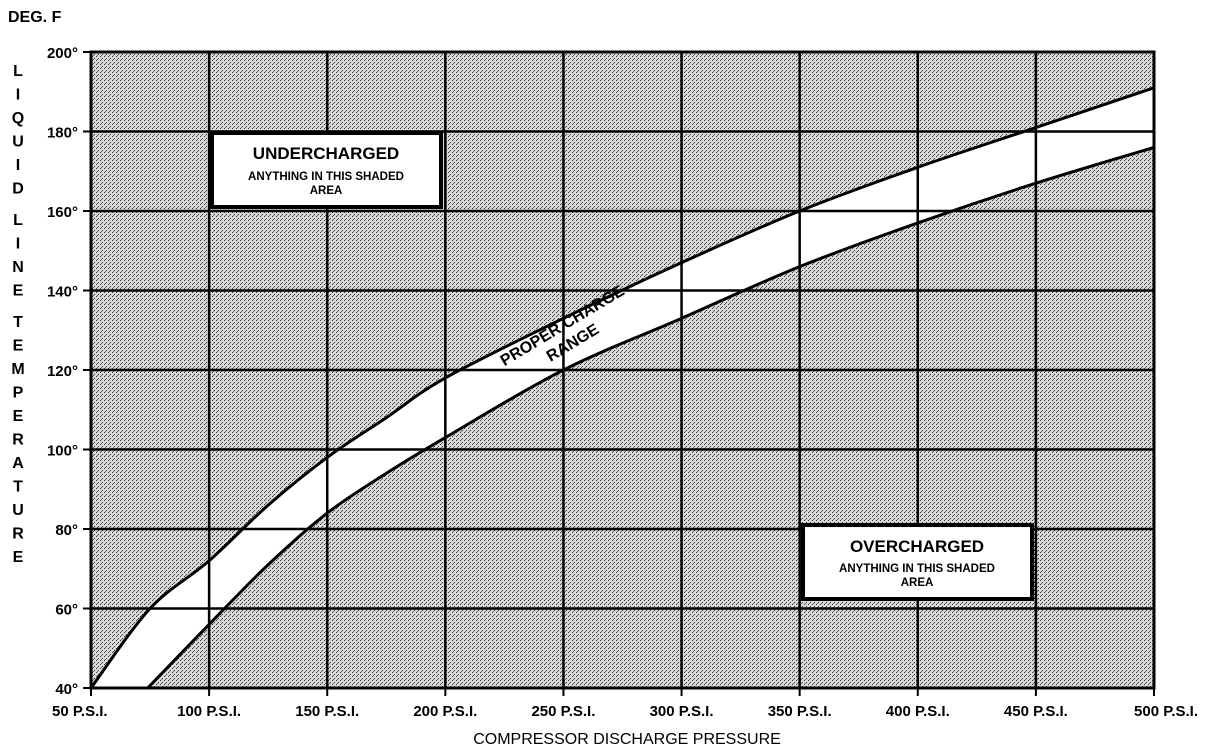  What do you see at coordinates (62, 133) in the screenshot?
I see `y-tick-label: 180°` at bounding box center [62, 133].